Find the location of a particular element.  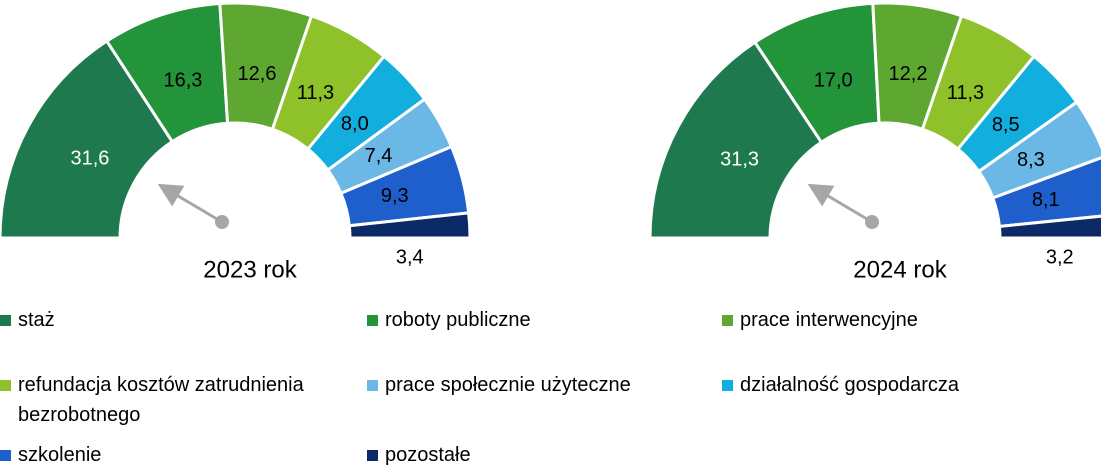

data-label: 17,0 is located at coordinates (833, 81).